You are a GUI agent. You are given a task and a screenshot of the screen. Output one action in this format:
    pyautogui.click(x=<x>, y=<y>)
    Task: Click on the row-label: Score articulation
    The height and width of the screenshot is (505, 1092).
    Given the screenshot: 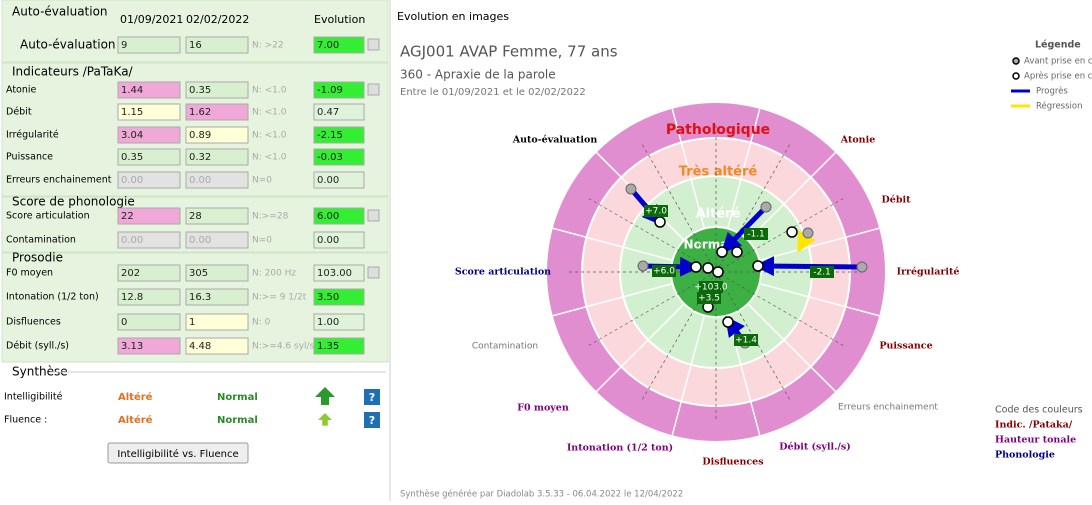 What is the action you would take?
    pyautogui.click(x=48, y=216)
    